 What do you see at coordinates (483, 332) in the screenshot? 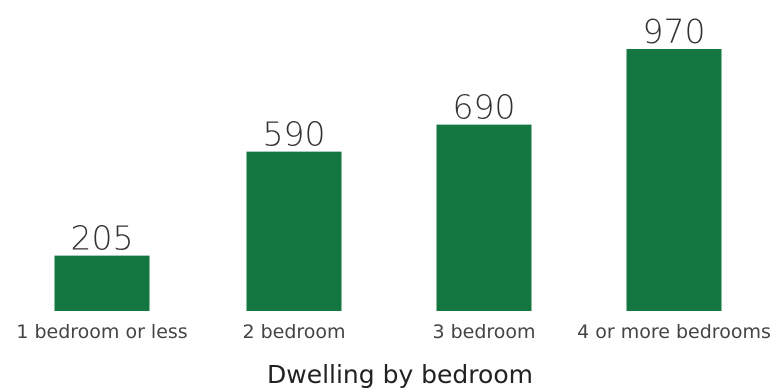
I see `category-label-3: 3 bedroom` at bounding box center [483, 332].